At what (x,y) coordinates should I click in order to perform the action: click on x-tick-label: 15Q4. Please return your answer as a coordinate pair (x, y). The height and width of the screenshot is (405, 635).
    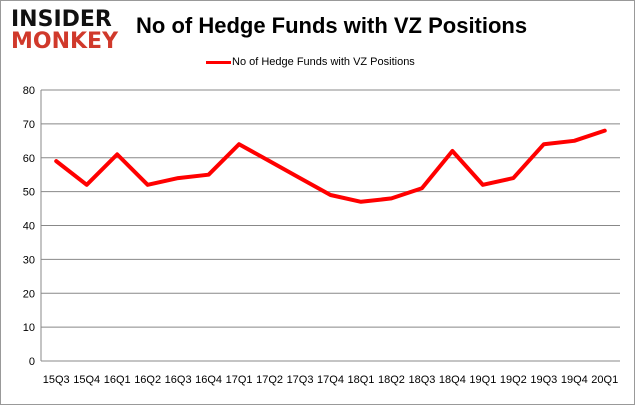
    Looking at the image, I should click on (86, 380).